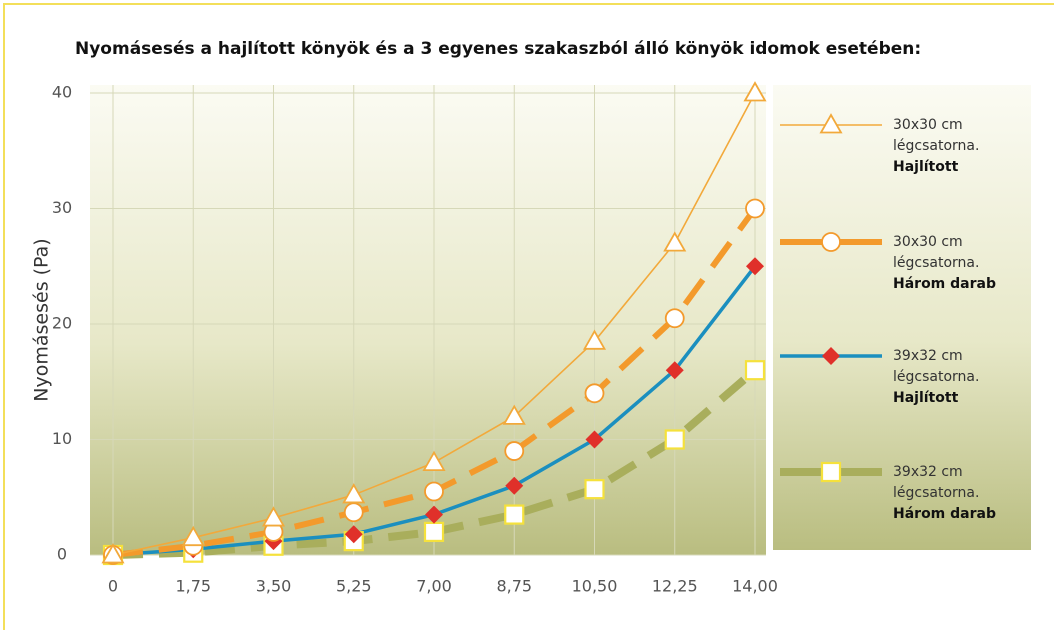  I want to click on x-tick-label: 3,50, so click(274, 586).